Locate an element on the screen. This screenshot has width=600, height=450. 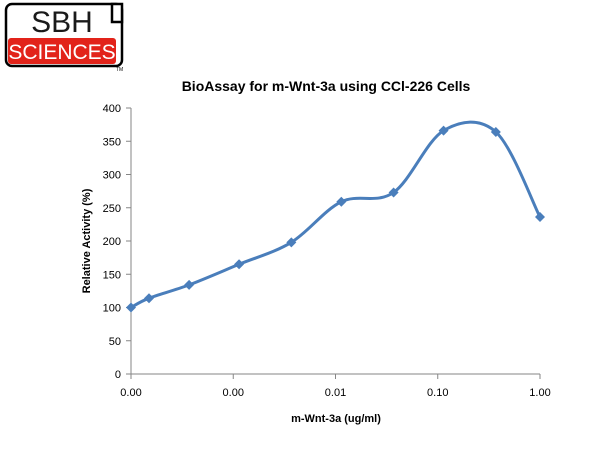
y-tick-label: 300 is located at coordinates (112, 176).